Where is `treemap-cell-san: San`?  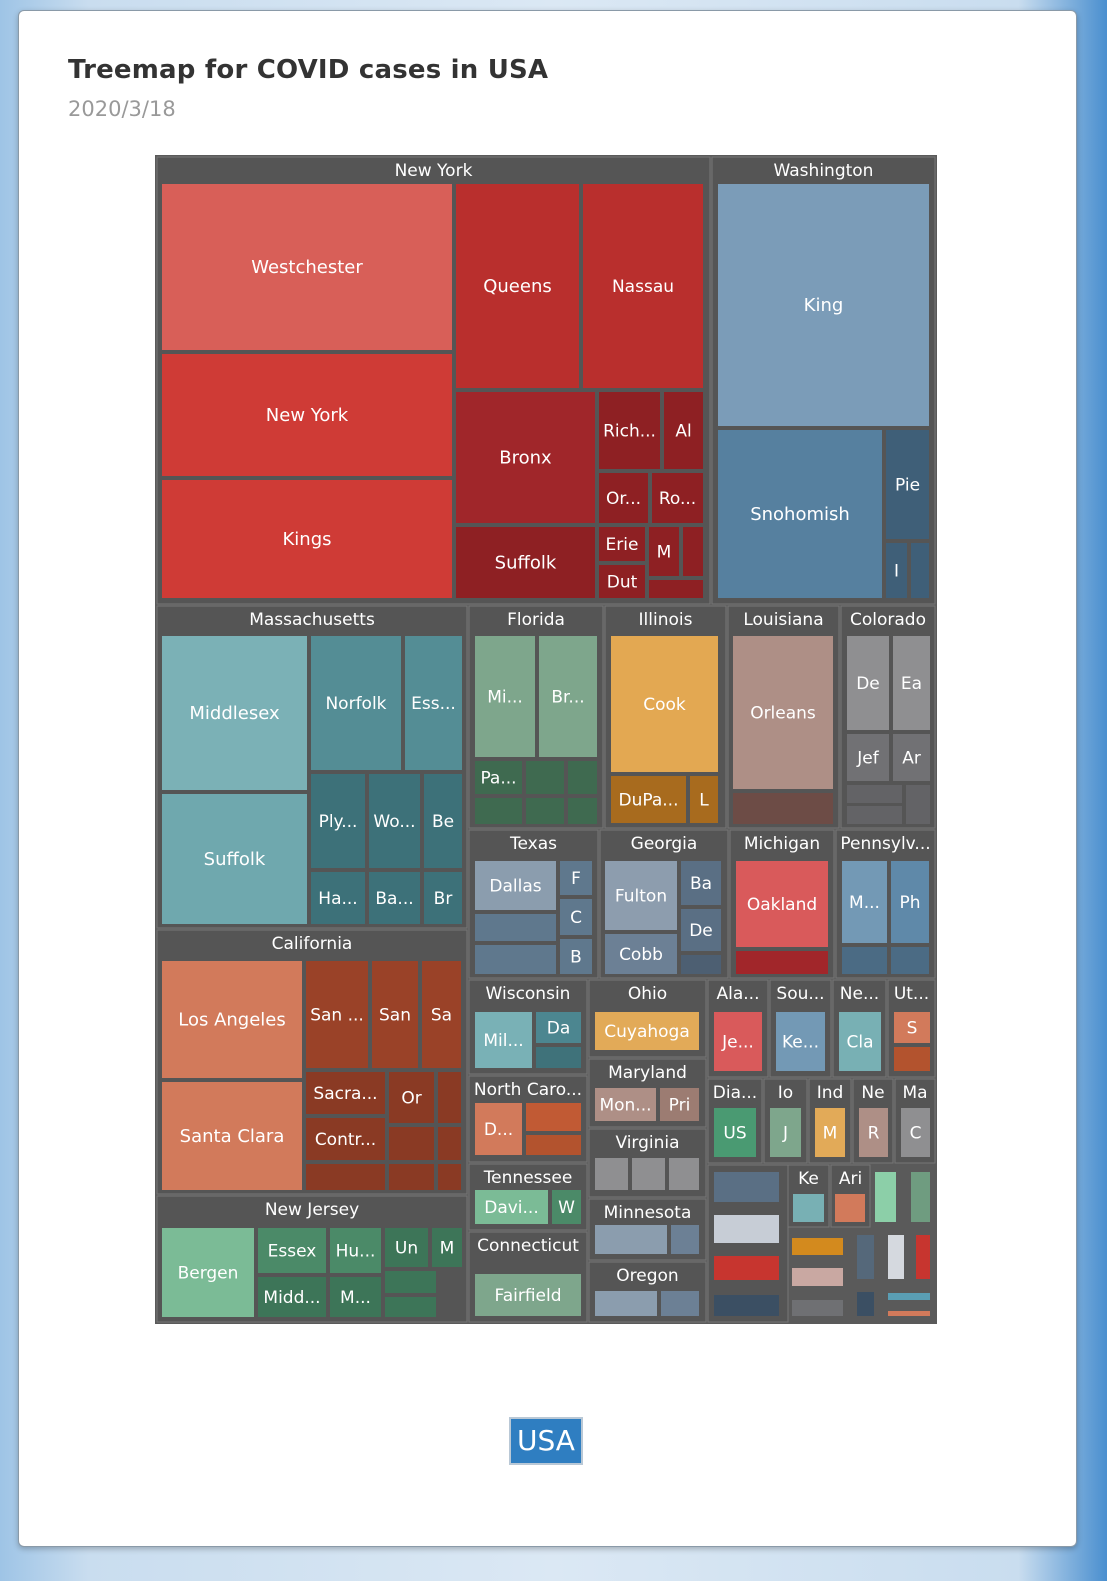 treemap-cell-san: San is located at coordinates (395, 1014).